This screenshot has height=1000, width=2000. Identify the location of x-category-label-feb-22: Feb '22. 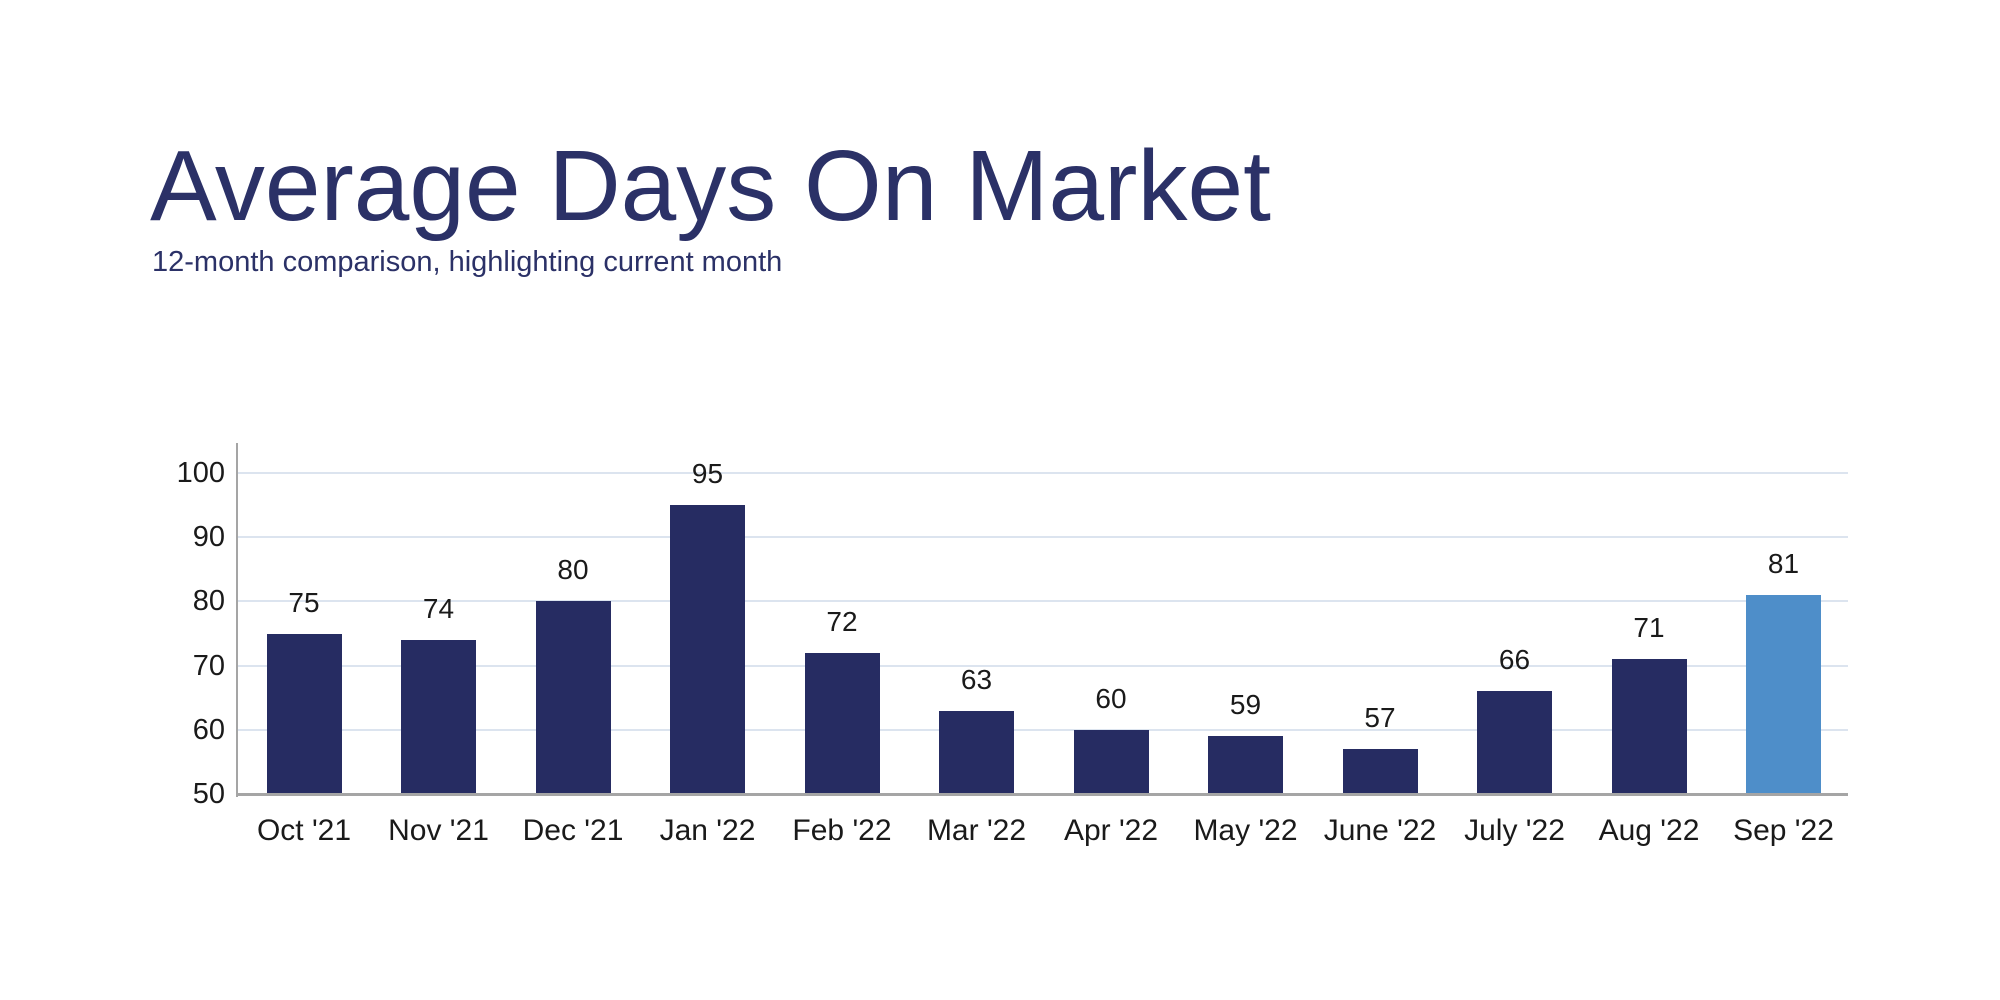
(842, 830).